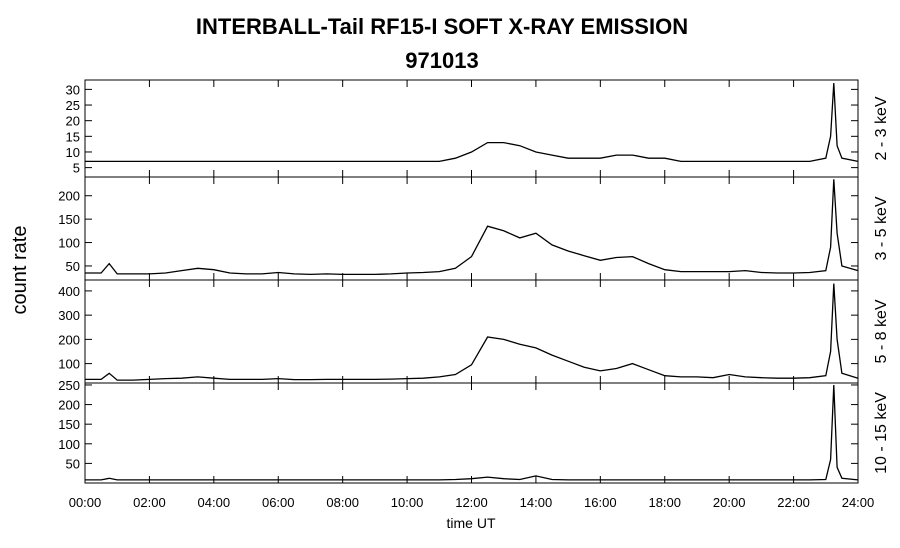 The height and width of the screenshot is (548, 900). What do you see at coordinates (69, 291) in the screenshot?
I see `y-tick-label: 400` at bounding box center [69, 291].